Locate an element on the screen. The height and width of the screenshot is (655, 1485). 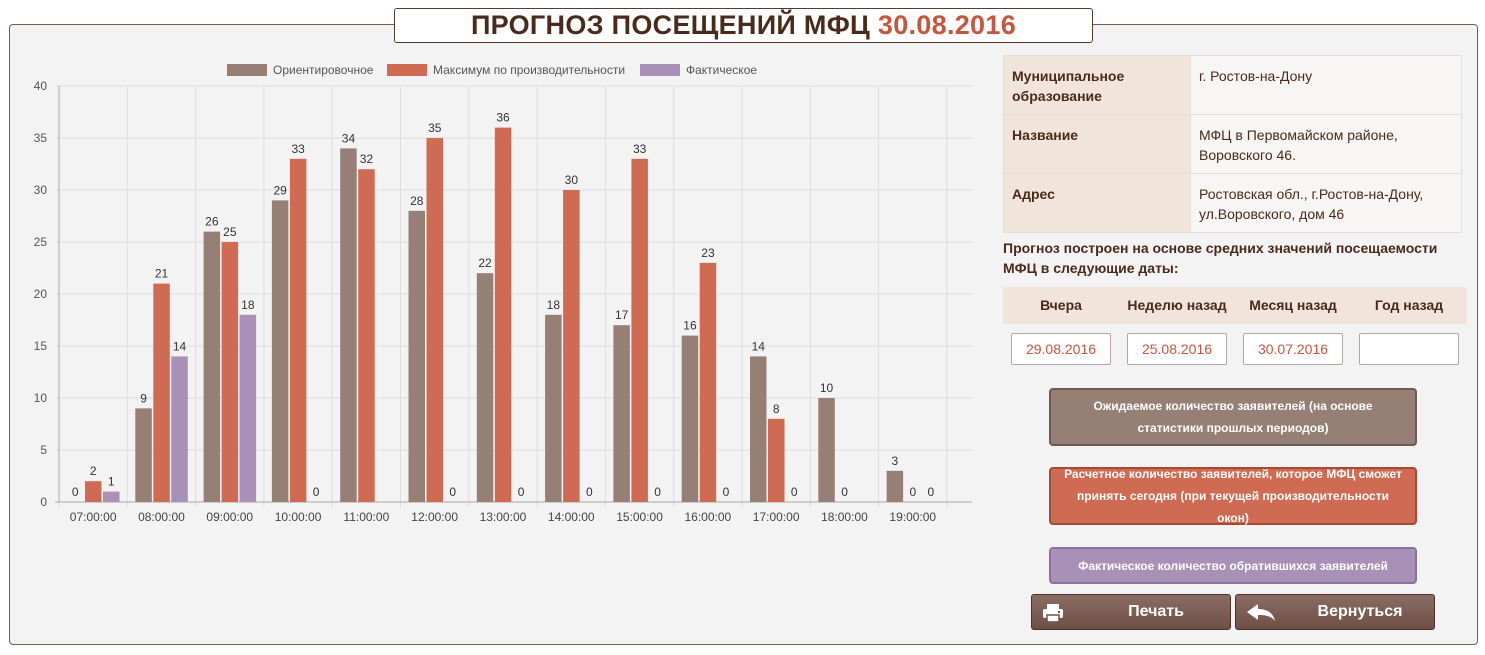
x-tick-label: 13:00:00 is located at coordinates (503, 517).